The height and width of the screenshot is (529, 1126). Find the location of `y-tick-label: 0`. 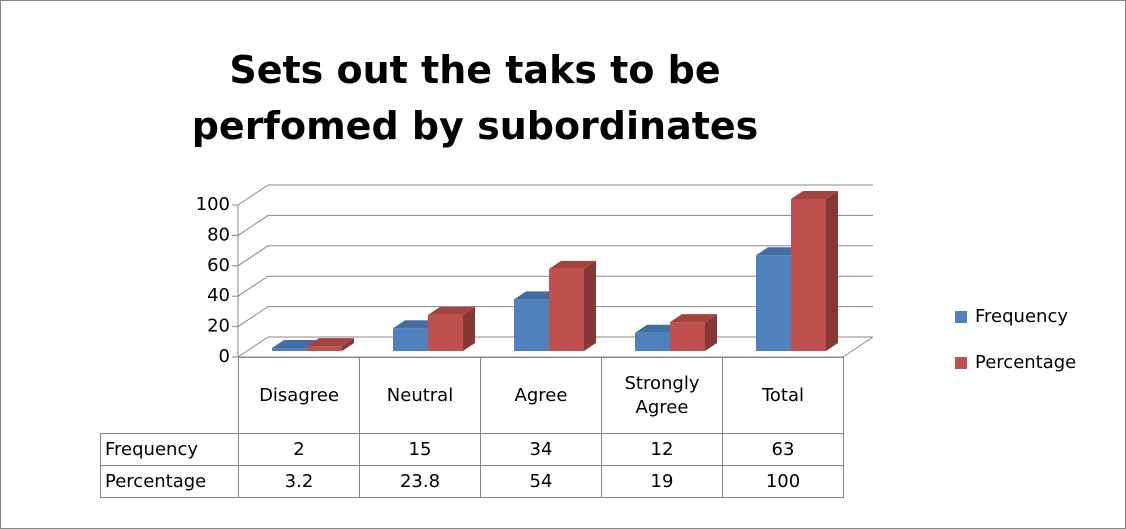

y-tick-label: 0 is located at coordinates (224, 356).